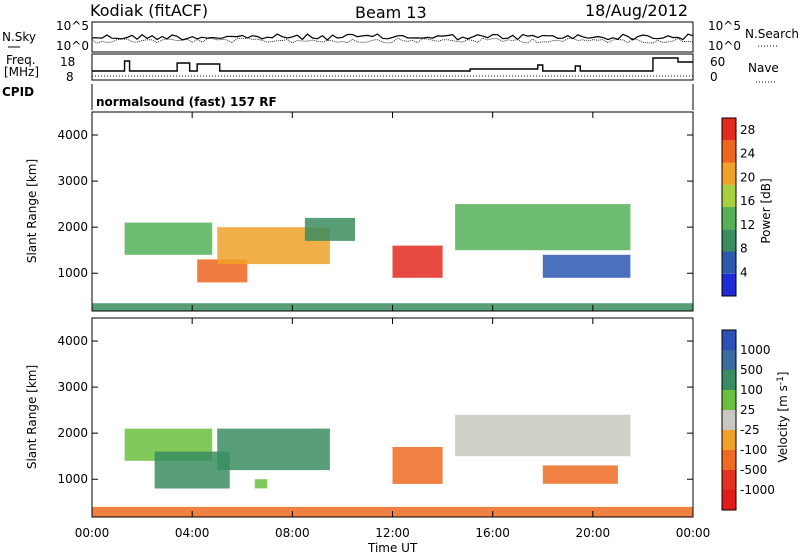 The width and height of the screenshot is (800, 554). Describe the element at coordinates (392, 547) in the screenshot. I see `time-axis-label: Time UT` at that location.